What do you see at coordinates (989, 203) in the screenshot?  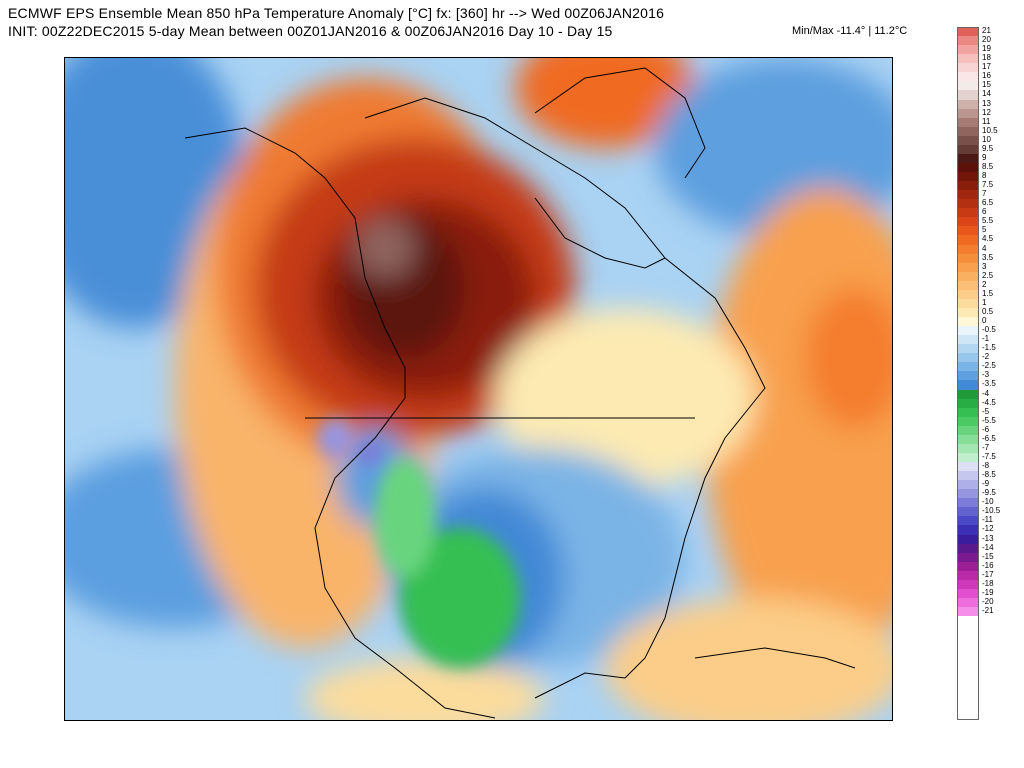 I see `legend-entry: 6.5` at bounding box center [989, 203].